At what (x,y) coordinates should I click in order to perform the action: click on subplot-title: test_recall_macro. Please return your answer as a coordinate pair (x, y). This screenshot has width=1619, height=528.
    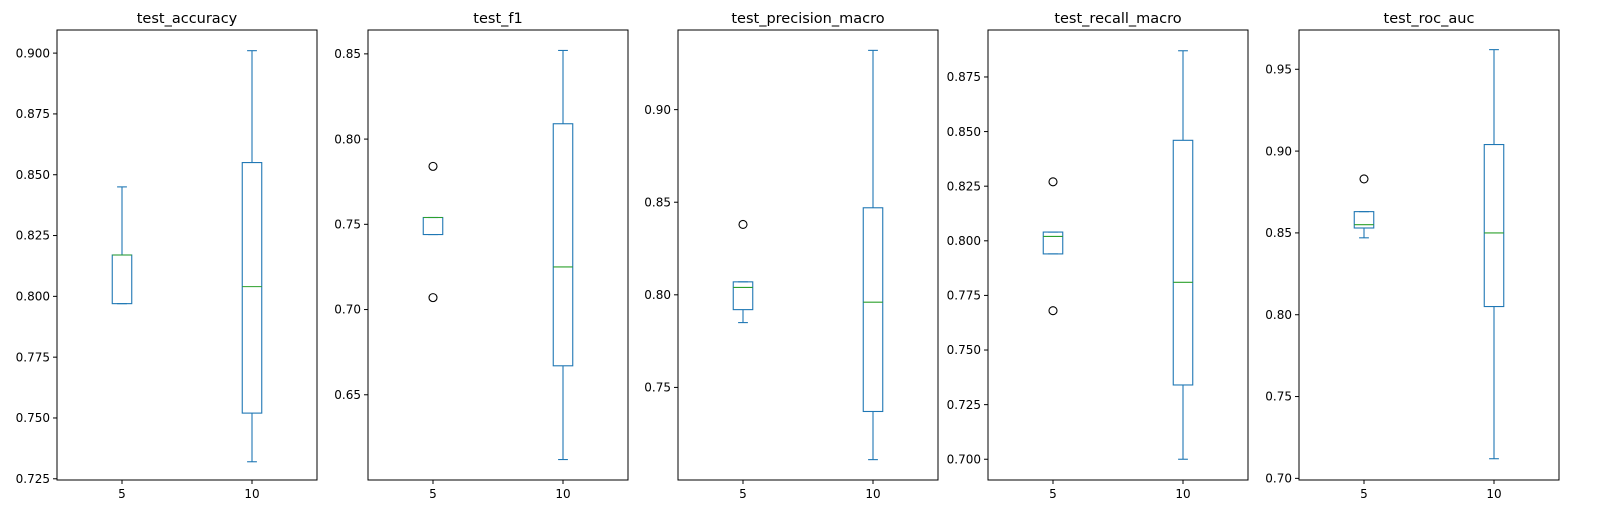
    Looking at the image, I should click on (1117, 19).